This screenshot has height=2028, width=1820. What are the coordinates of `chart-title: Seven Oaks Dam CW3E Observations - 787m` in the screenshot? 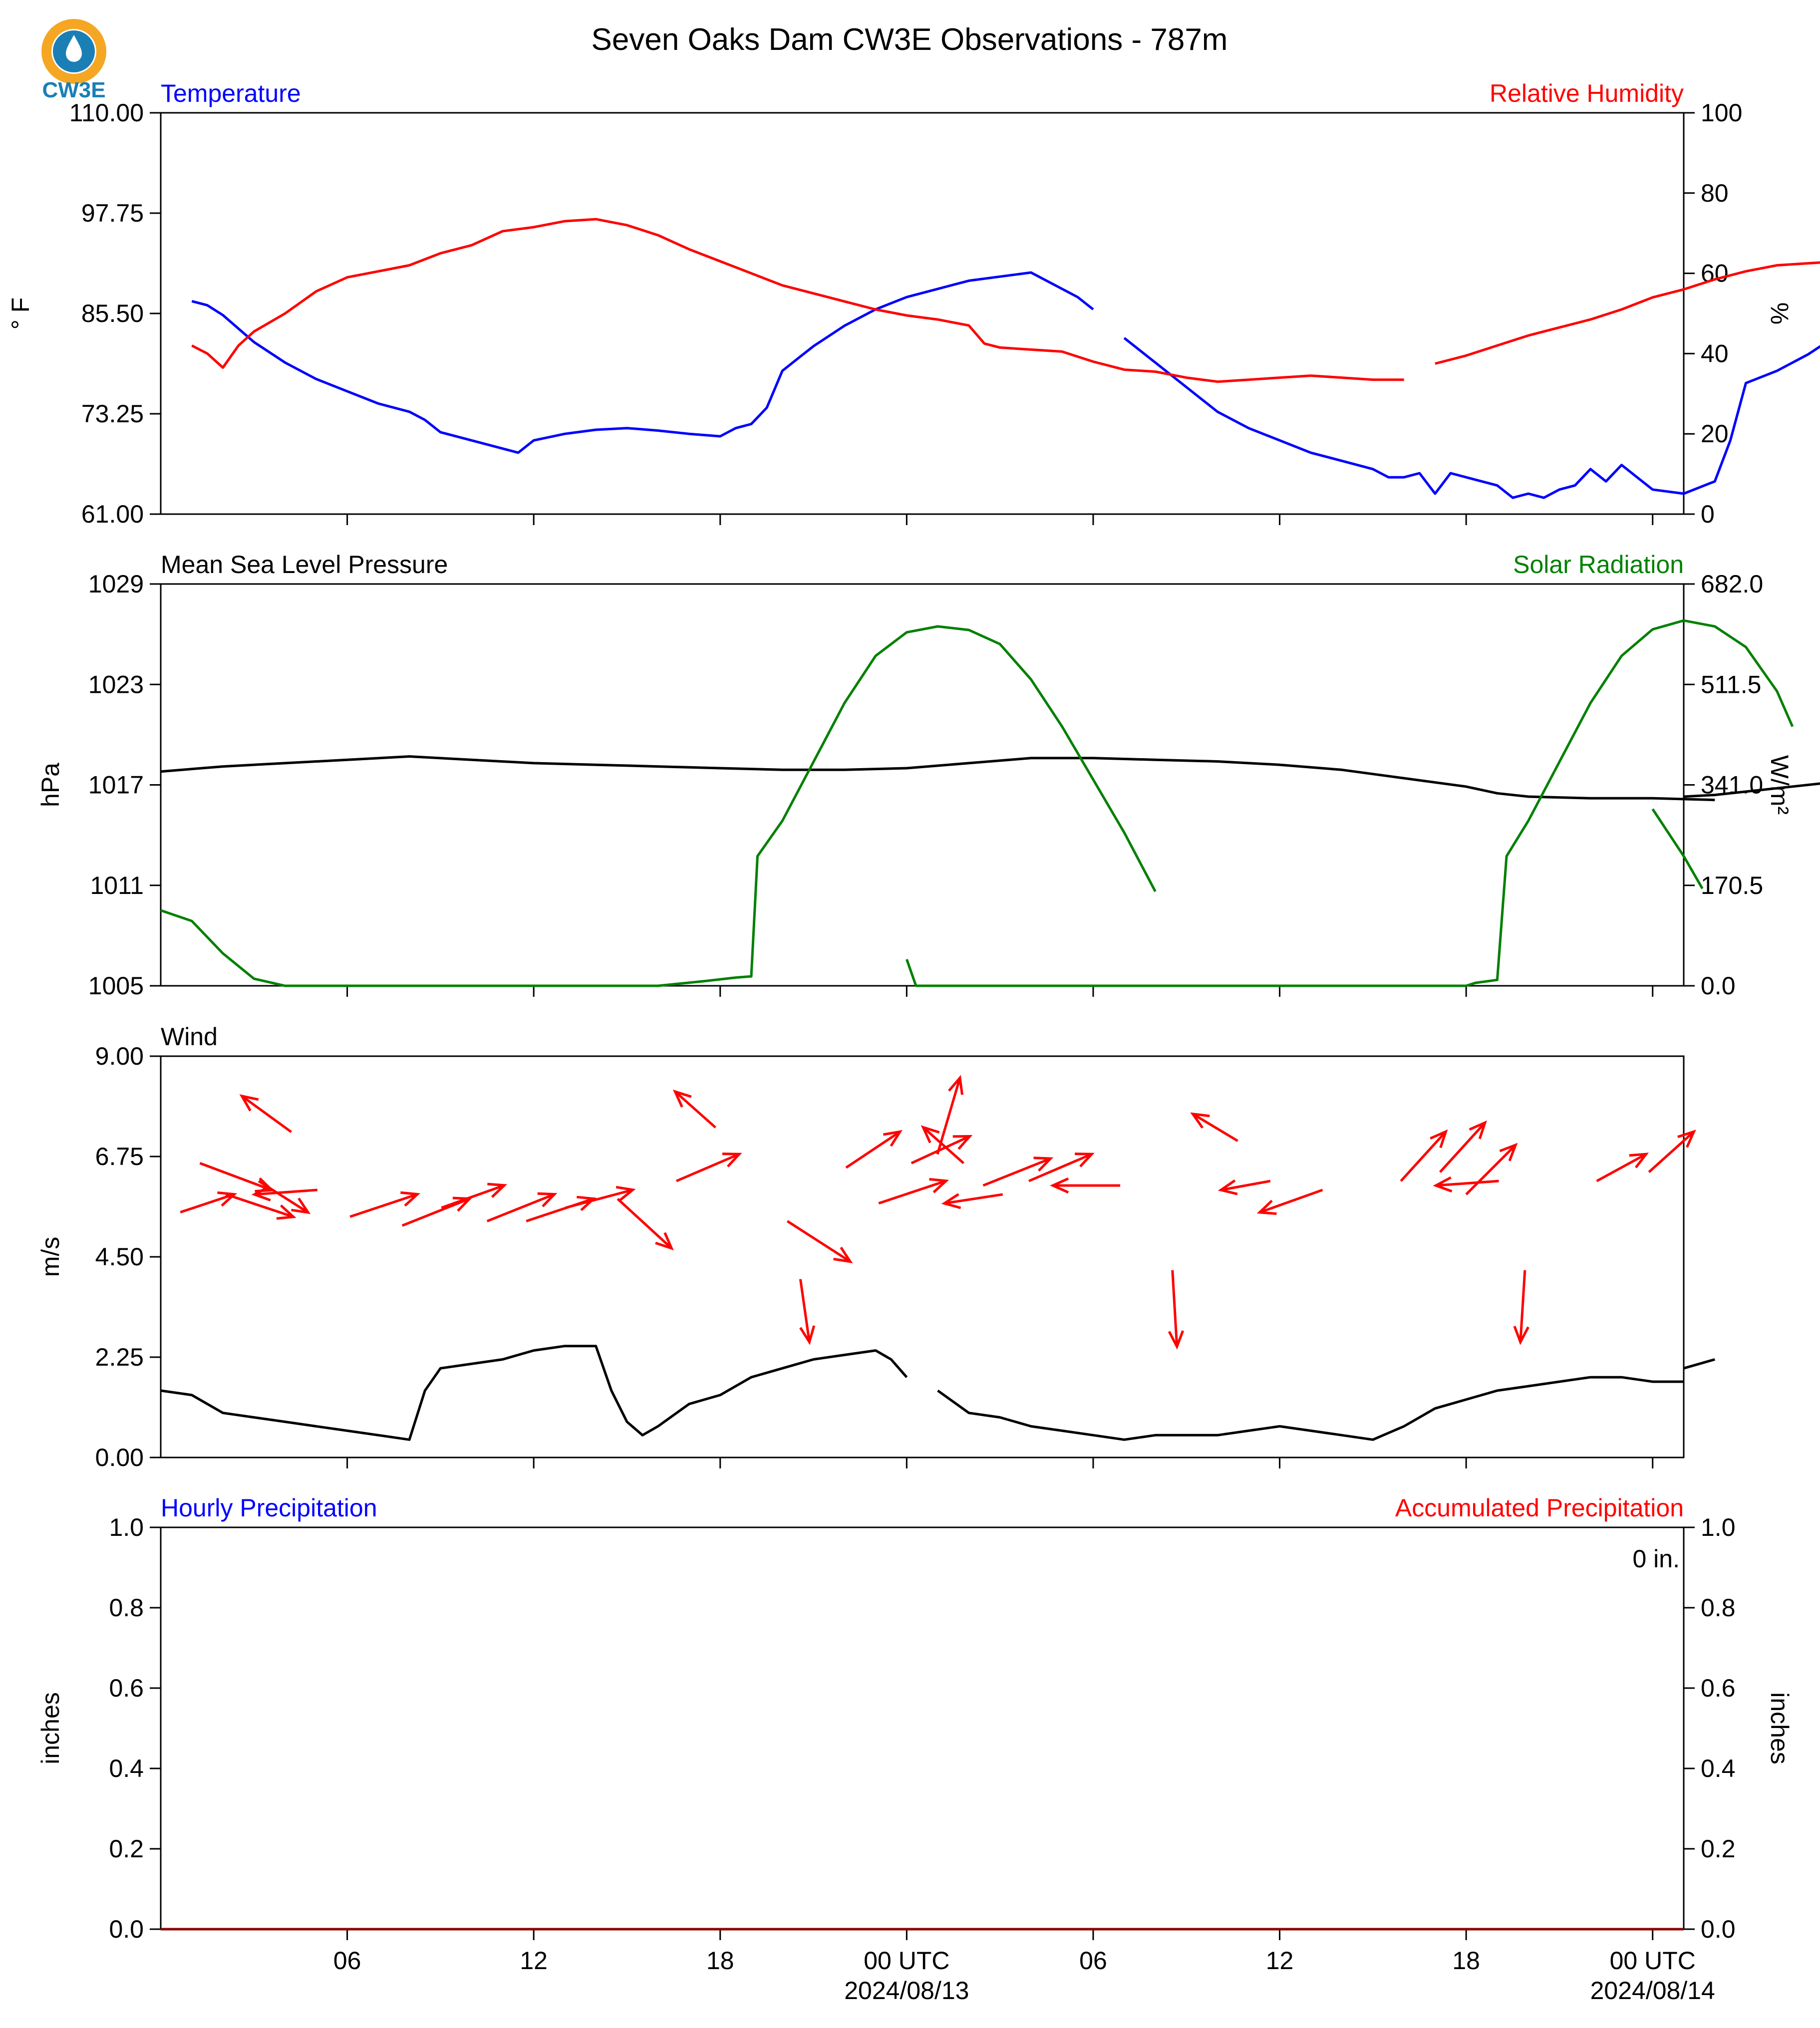 It's located at (910, 39).